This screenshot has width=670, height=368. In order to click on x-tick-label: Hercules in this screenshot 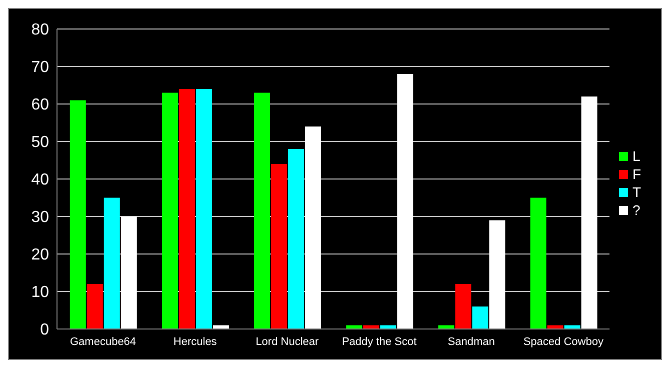, I will do `click(195, 342)`.